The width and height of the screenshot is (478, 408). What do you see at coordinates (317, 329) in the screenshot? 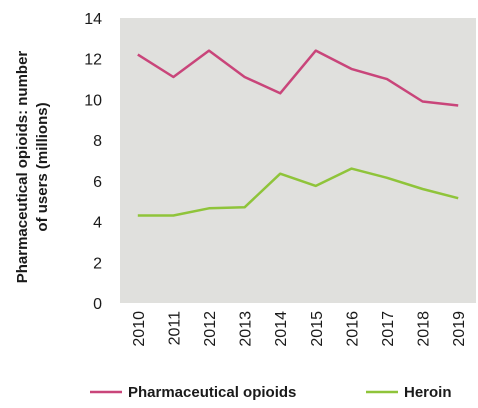
I see `x-tick-label: 2015` at bounding box center [317, 329].